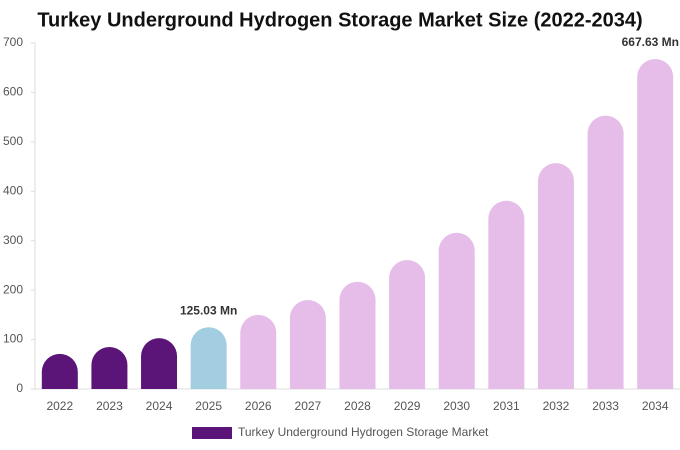  Describe the element at coordinates (258, 406) in the screenshot. I see `x-tick-label: 2026` at that location.